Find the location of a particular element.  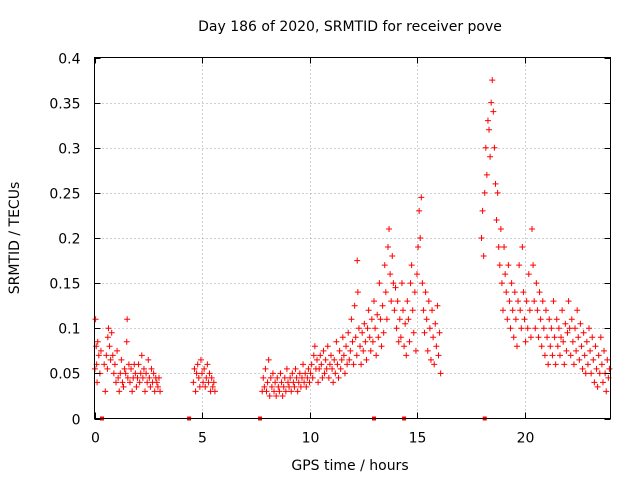

y-tick-label: 0.05 is located at coordinates (64, 375).